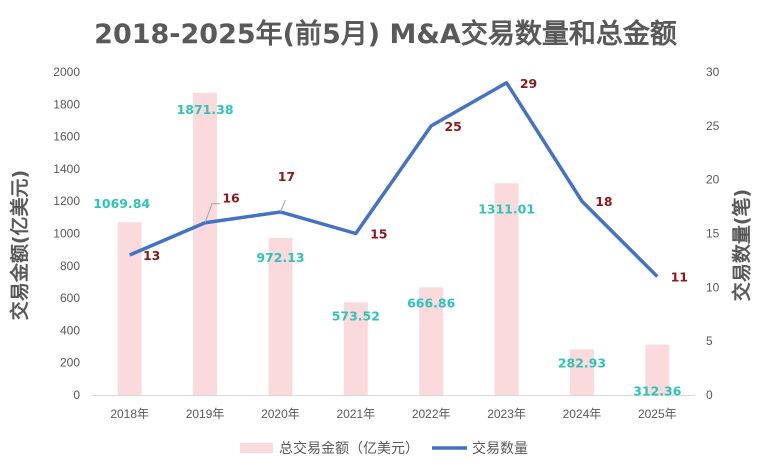 This screenshot has height=474, width=771. What do you see at coordinates (70, 363) in the screenshot?
I see `y-tick: 200` at bounding box center [70, 363].